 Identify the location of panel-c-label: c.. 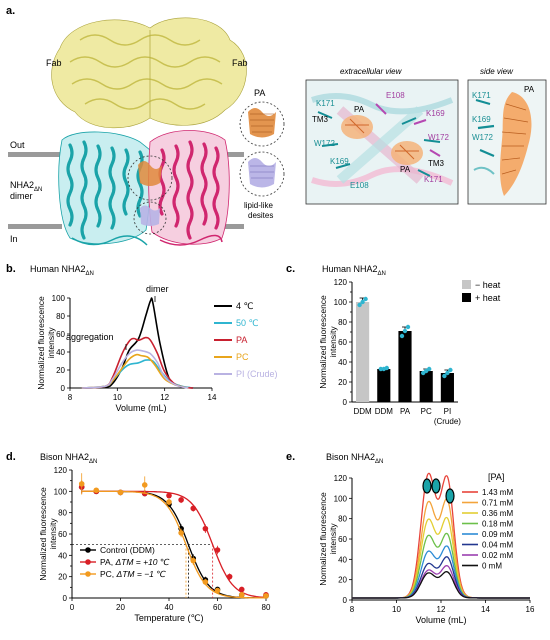
(290, 269).